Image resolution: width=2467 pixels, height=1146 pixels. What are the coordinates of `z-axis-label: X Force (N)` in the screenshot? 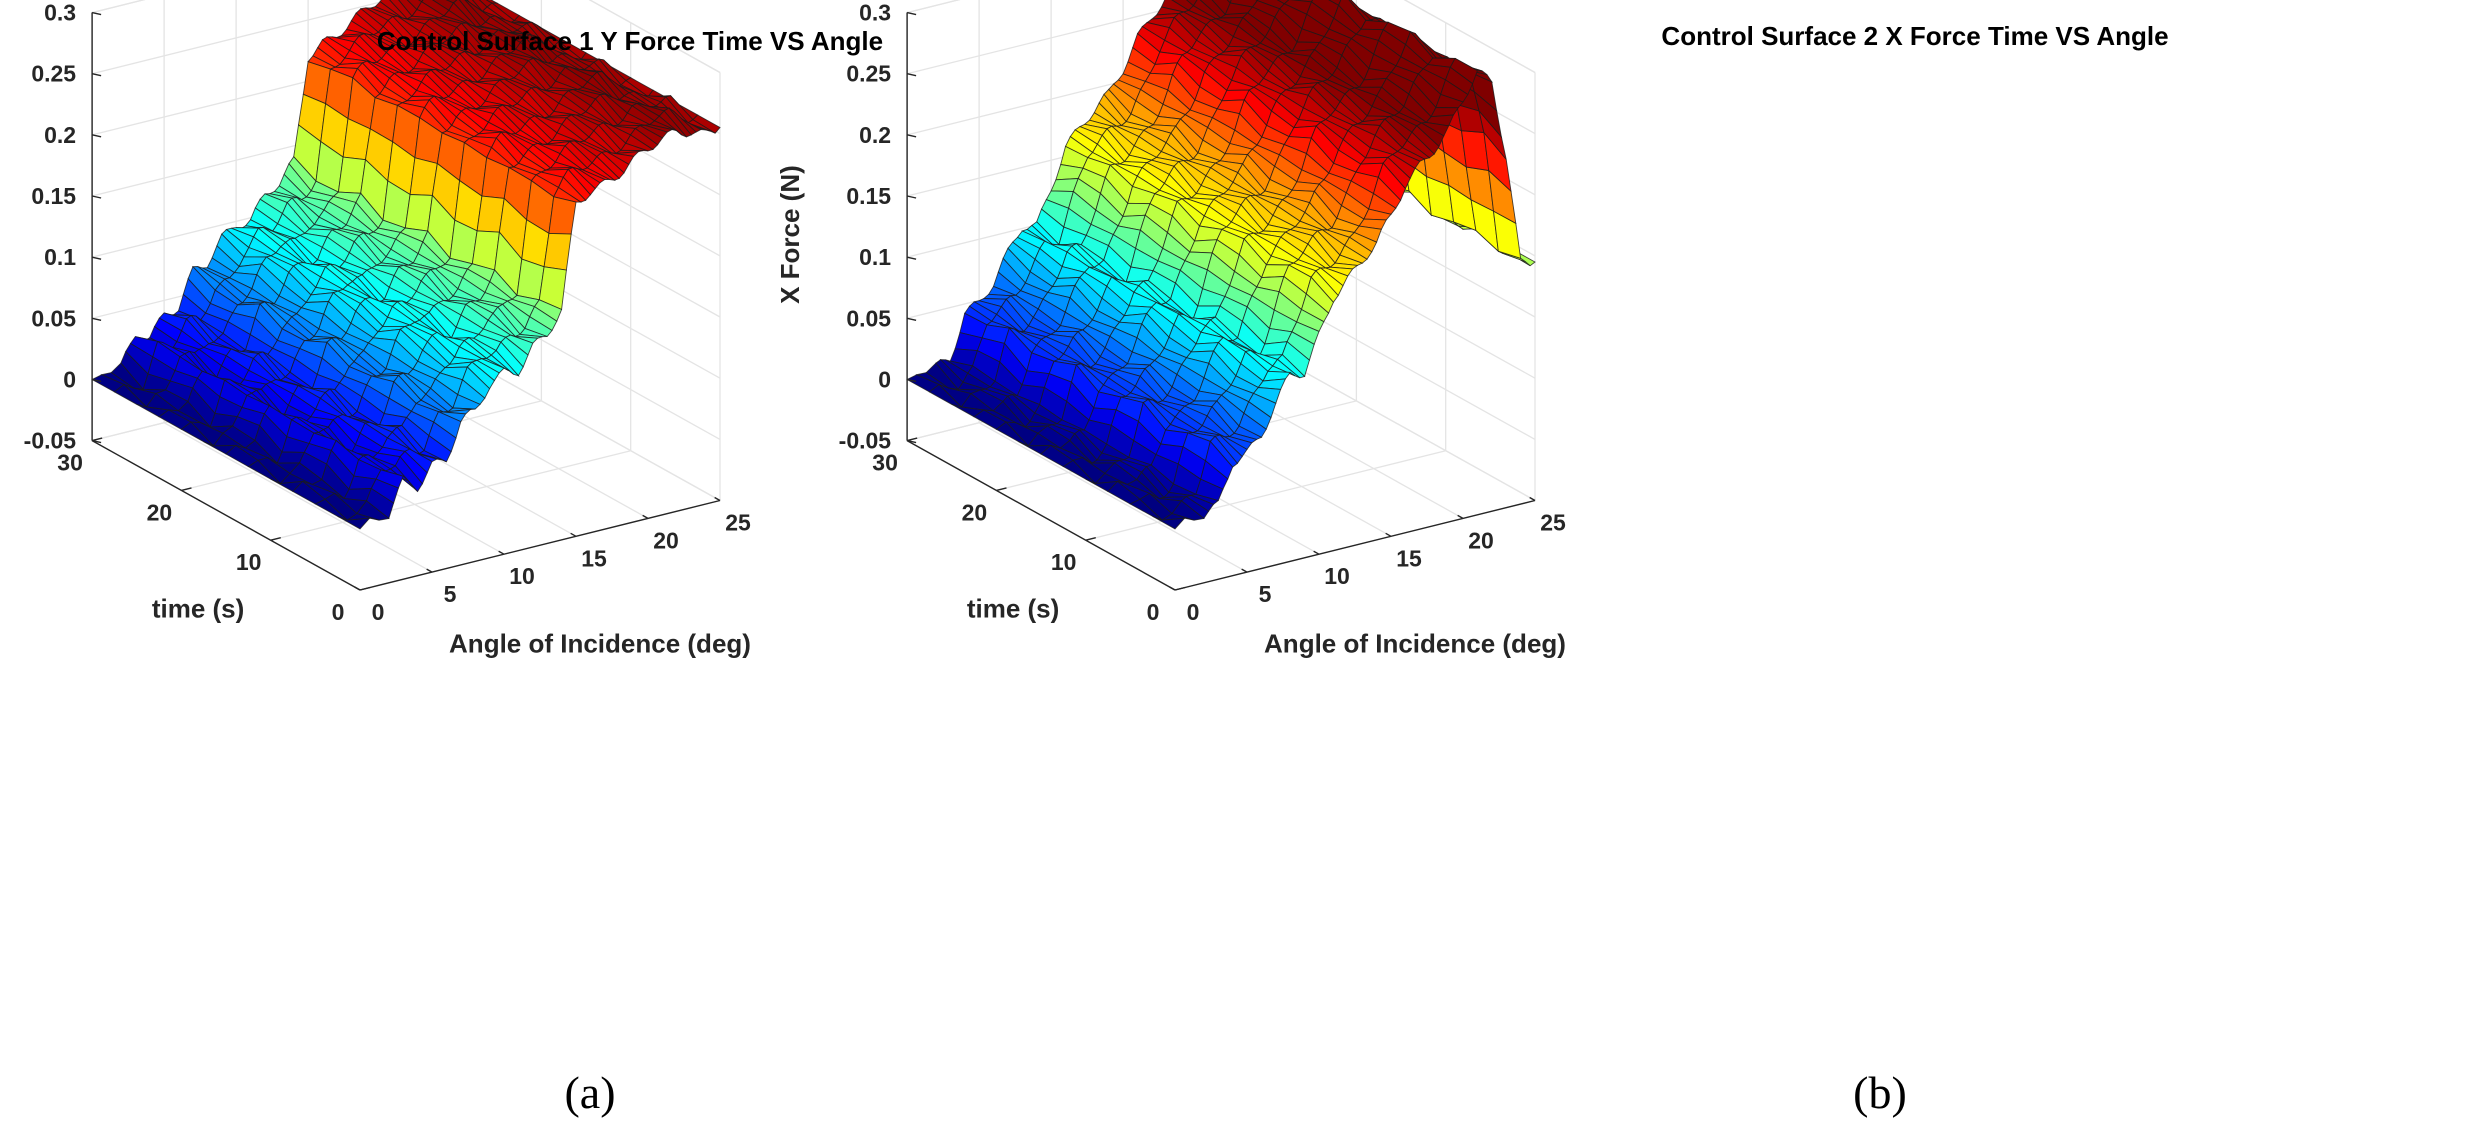 It's located at (790, 234).